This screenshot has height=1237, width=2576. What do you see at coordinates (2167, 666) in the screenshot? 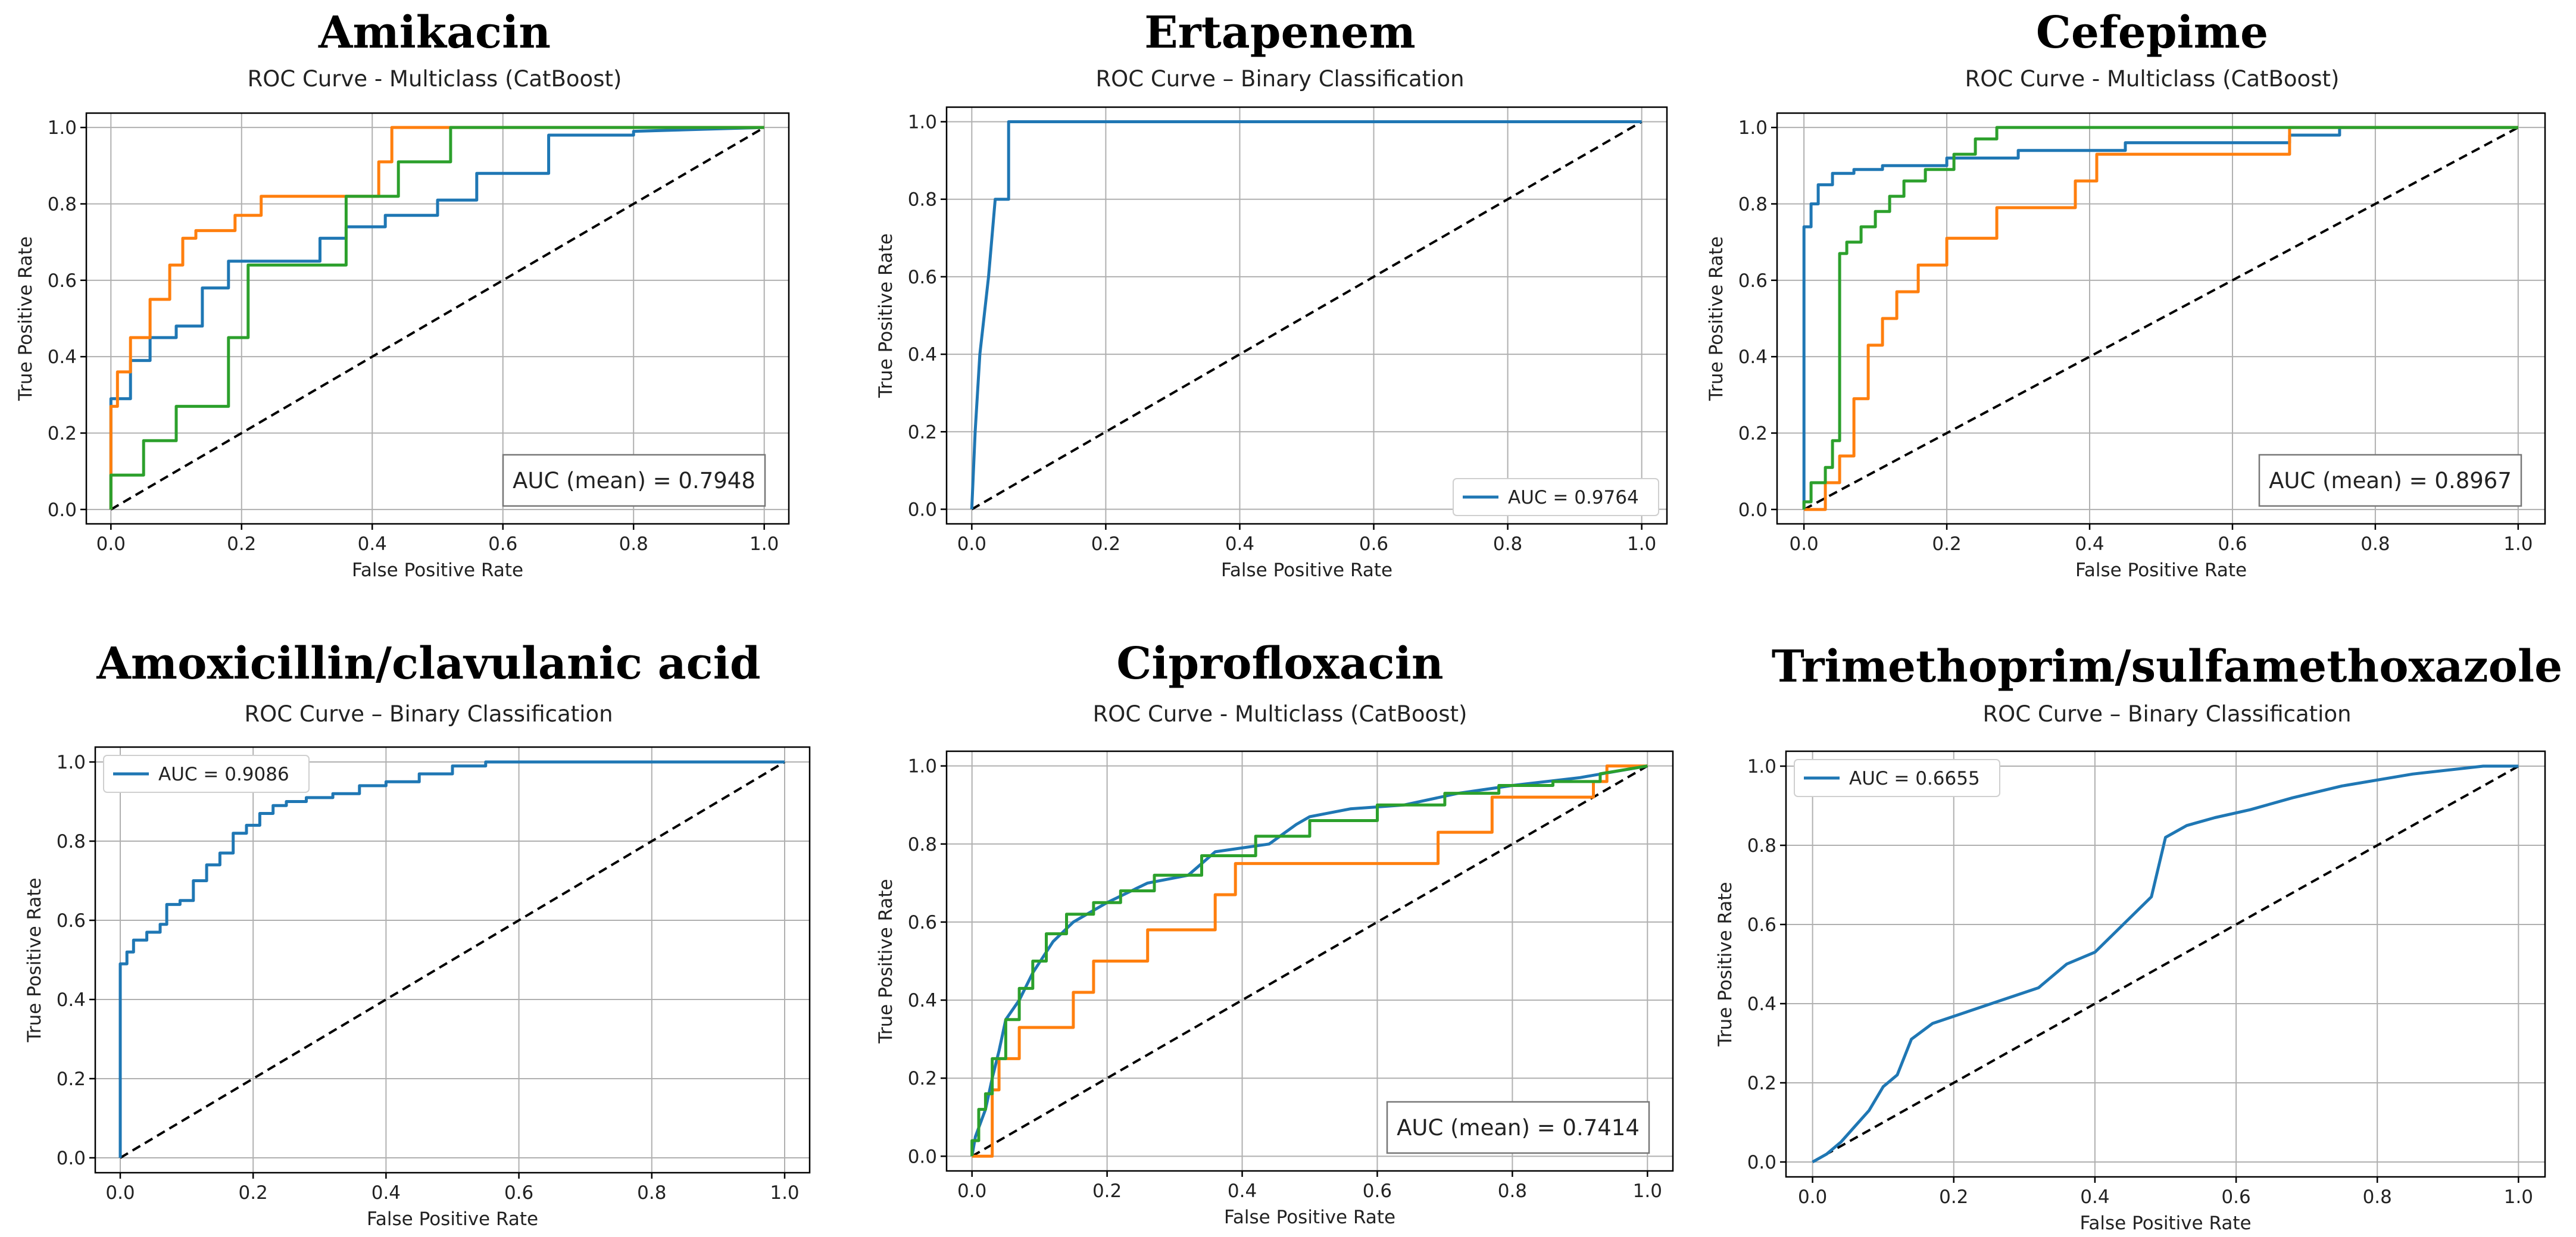
I see `drug-title: Trimethoprim/sulfamethoxazole` at bounding box center [2167, 666].